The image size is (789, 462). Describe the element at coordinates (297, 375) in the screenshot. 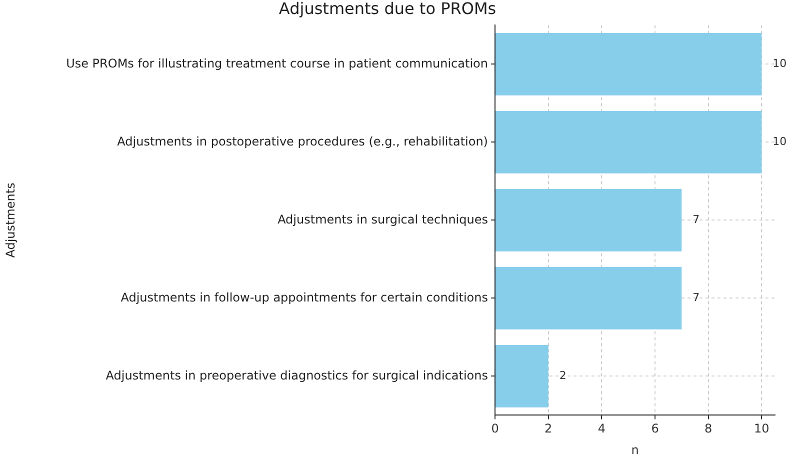

I see `y-tick-label: Adjustments in preoperative diagnostics for surgical indications` at that location.